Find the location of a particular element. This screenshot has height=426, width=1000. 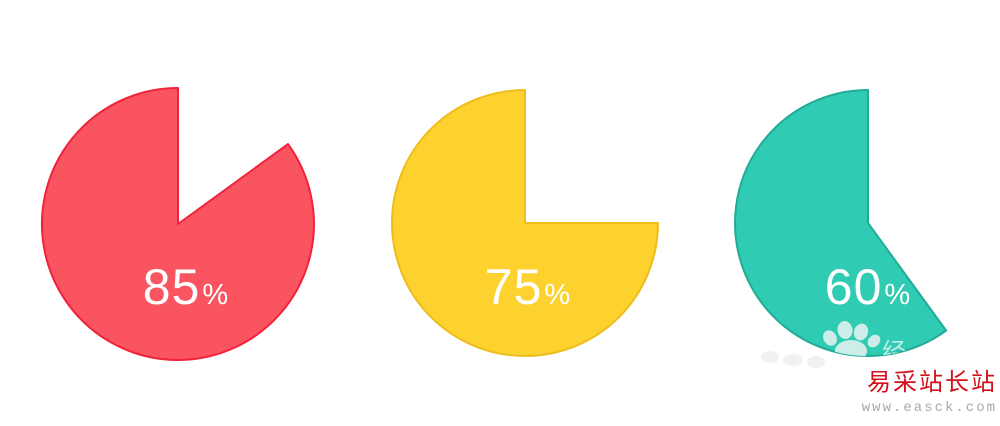

watermark-glyph-fragment: 经 is located at coordinates (894, 352).